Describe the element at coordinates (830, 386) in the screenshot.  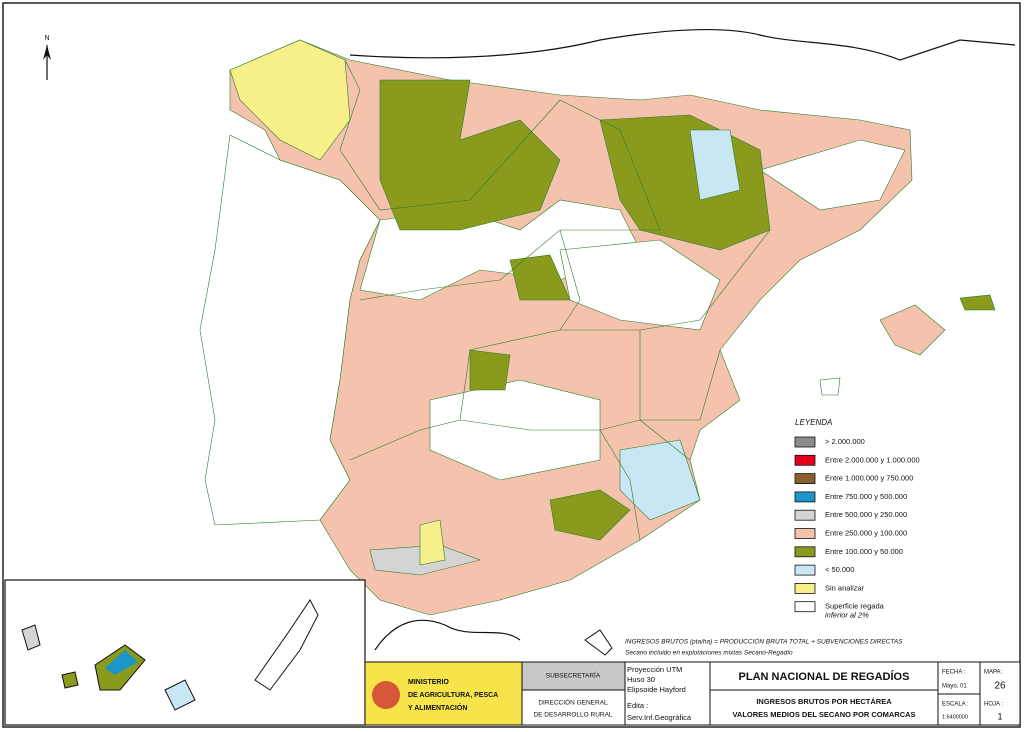
I see `ibiza` at that location.